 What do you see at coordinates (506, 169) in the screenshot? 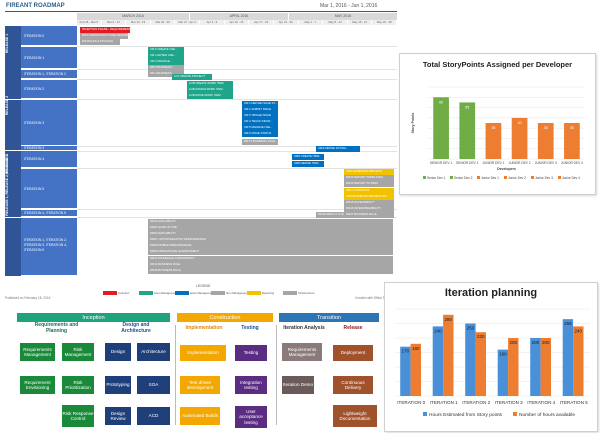
I see `x-axis-label: Developers` at bounding box center [506, 169].